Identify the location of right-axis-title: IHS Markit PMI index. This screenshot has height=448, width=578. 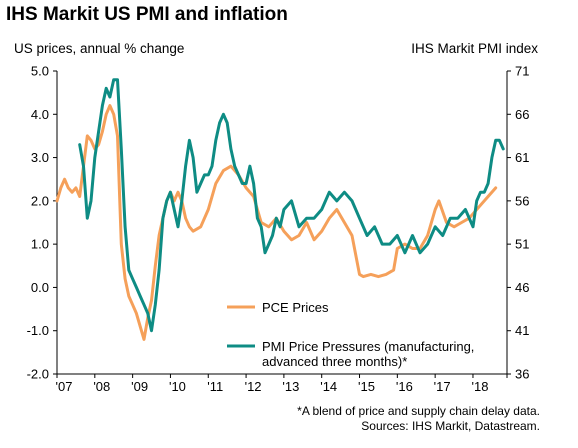
(474, 48).